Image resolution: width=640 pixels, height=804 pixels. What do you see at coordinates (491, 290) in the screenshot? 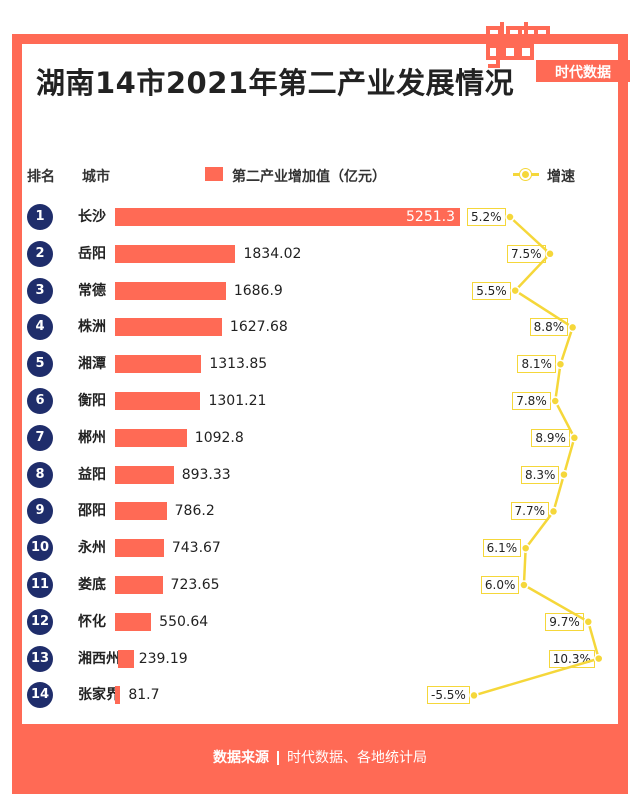
I see `growth-label: 5.5%` at bounding box center [491, 290].